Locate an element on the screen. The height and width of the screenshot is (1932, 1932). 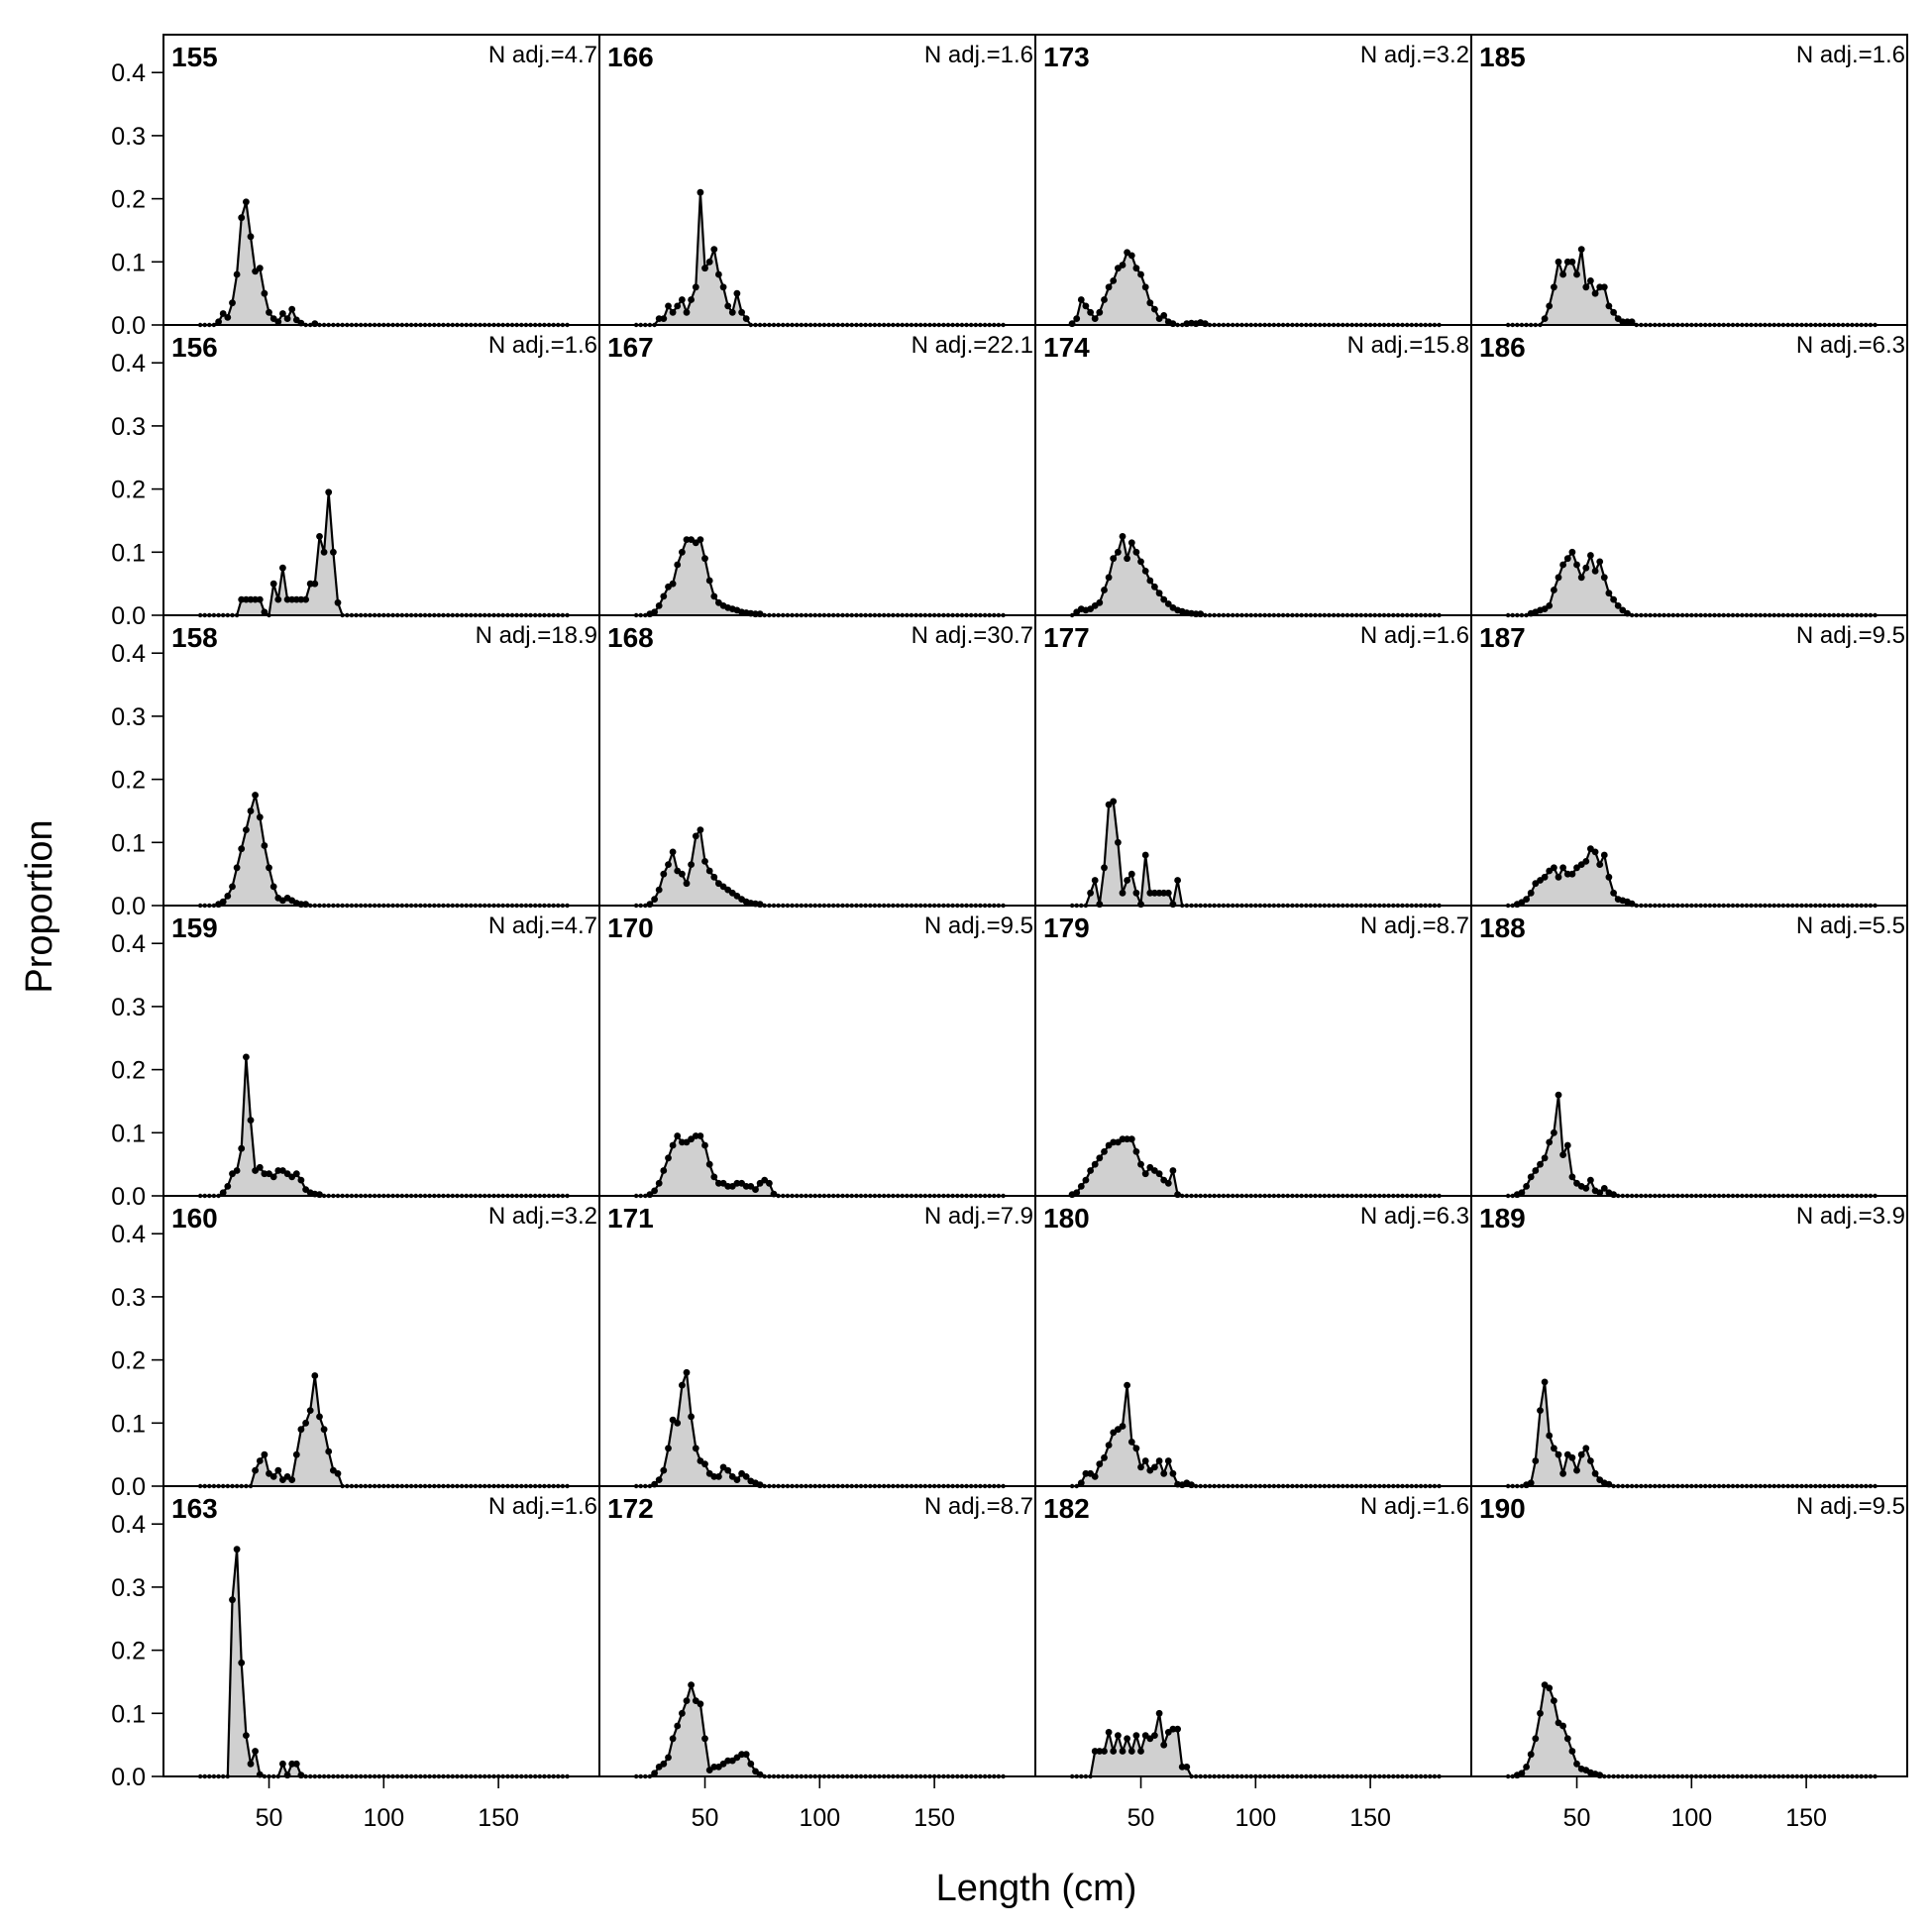
nadj-label-160: N adj.=3.2 is located at coordinates (542, 1216).